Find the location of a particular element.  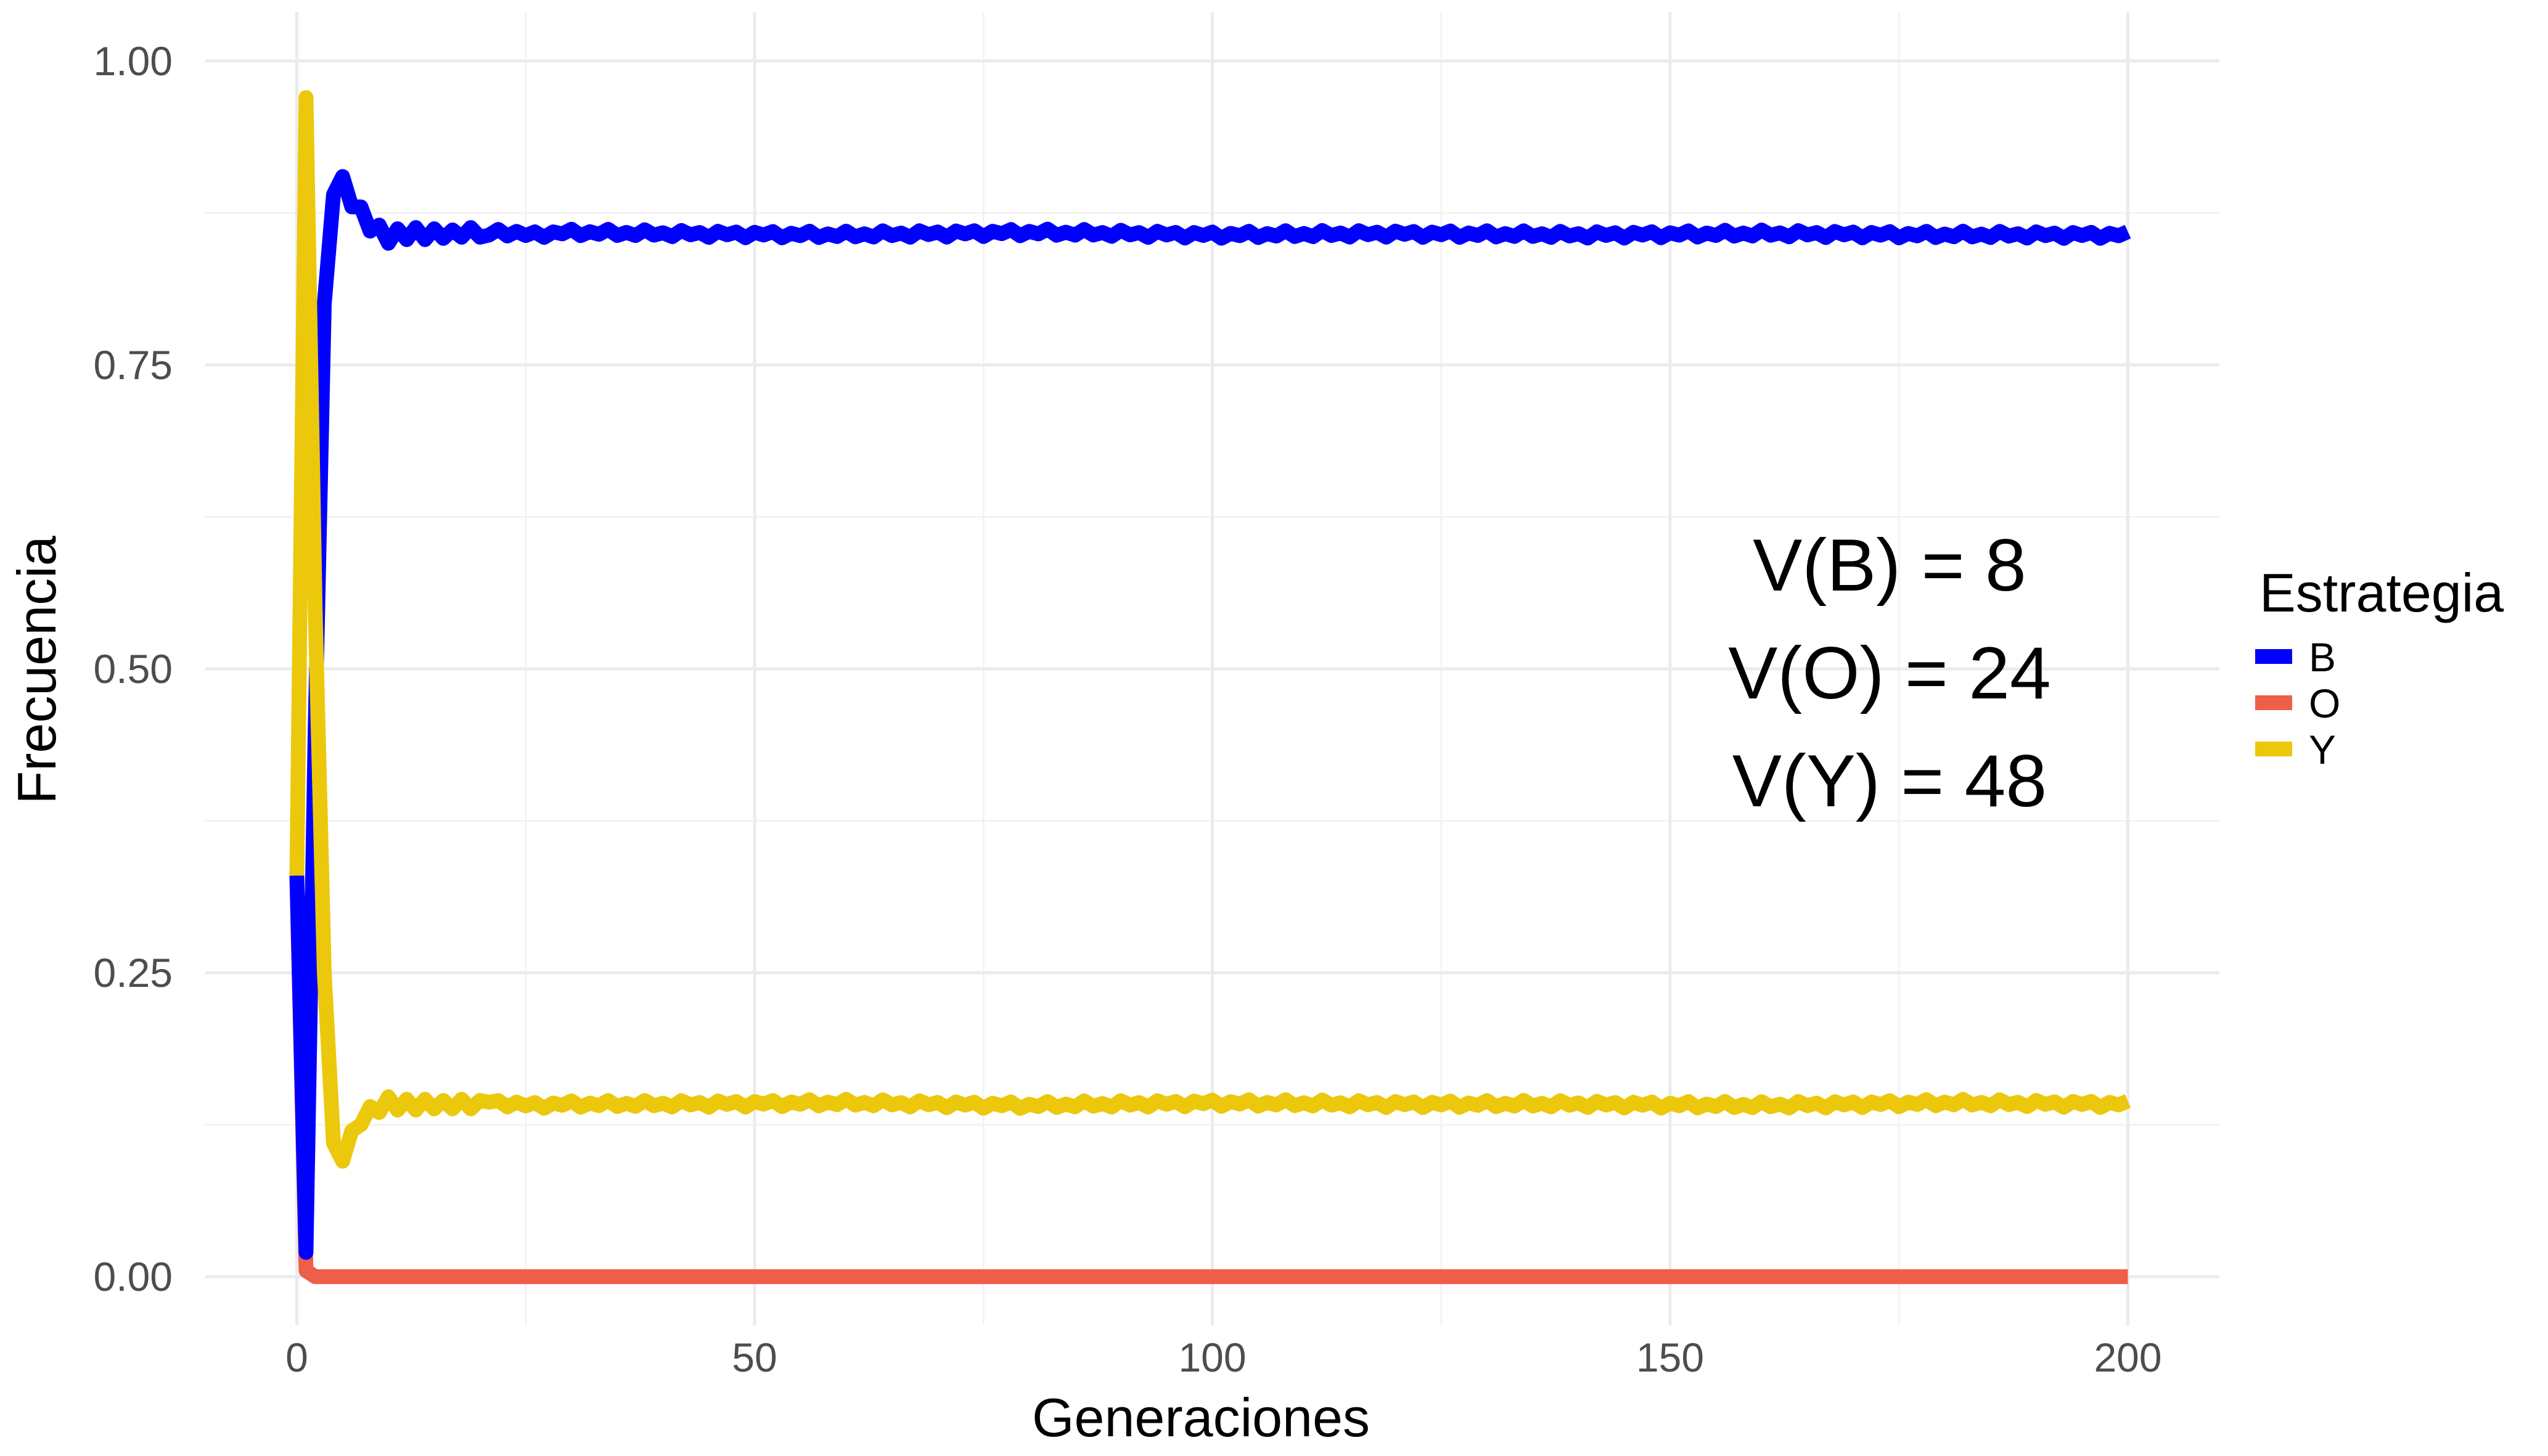

x-tick-label: 150 is located at coordinates (1670, 1358).